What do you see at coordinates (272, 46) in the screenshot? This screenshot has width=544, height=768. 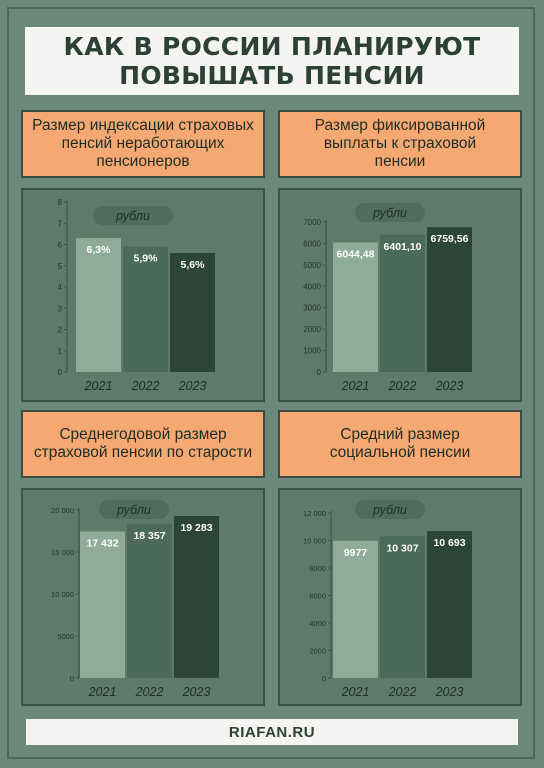 I see `title-line-1: КАК В РОССИИ ПЛАНИРУЮТ` at bounding box center [272, 46].